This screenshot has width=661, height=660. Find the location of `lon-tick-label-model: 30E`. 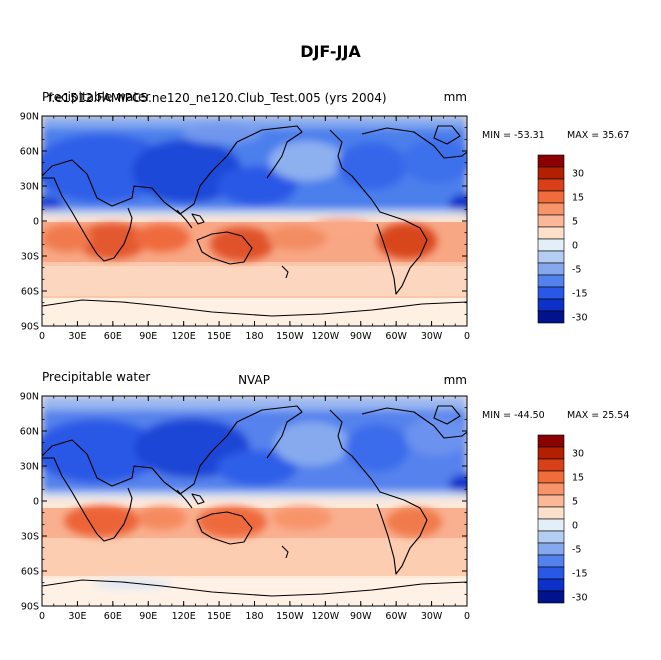

lon-tick-label-model: 30E is located at coordinates (77, 336).